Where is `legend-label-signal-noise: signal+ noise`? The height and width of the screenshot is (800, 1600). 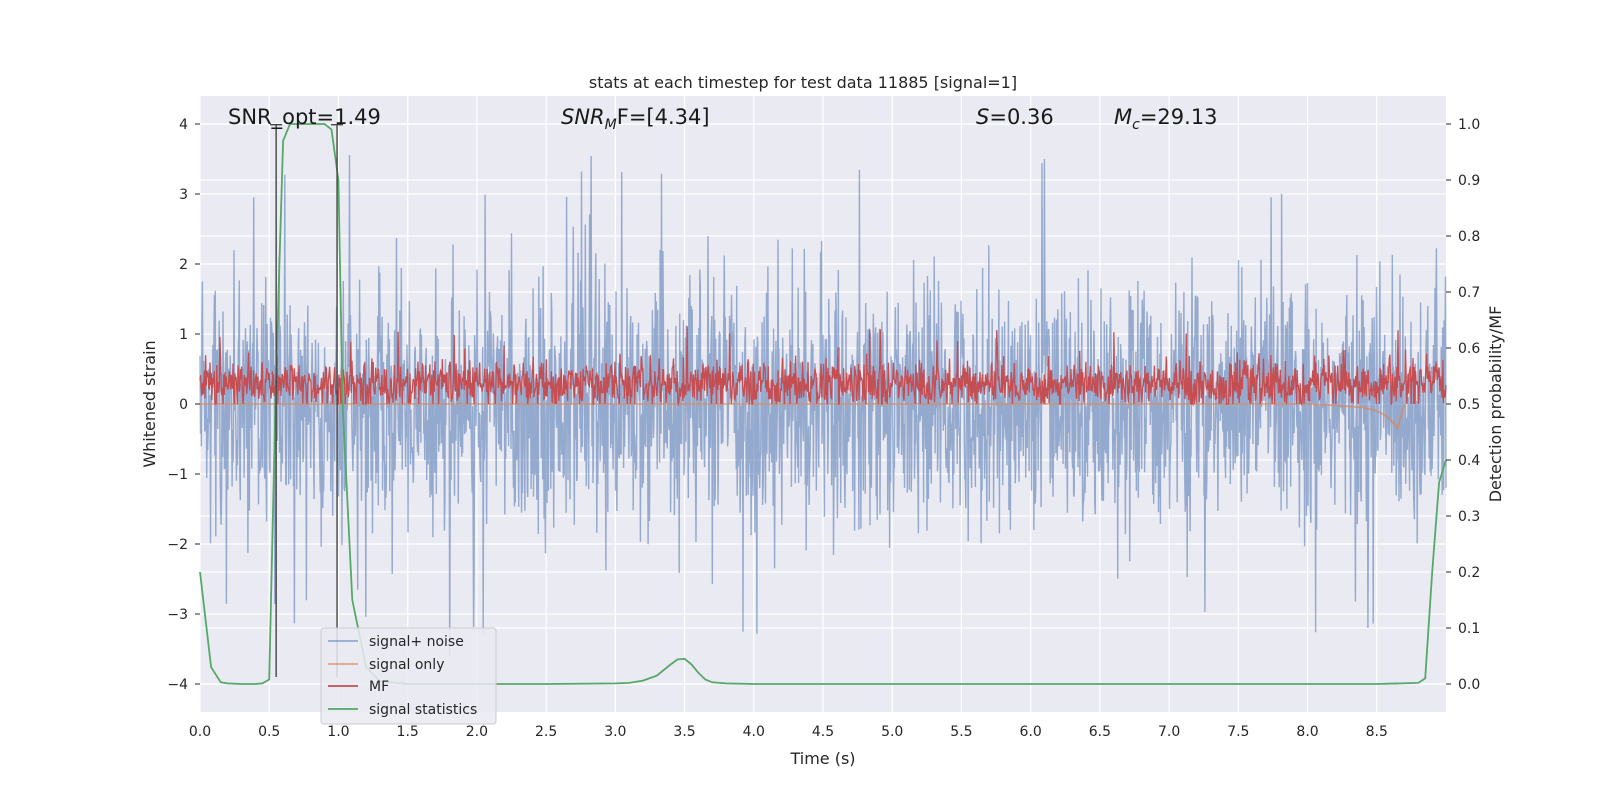 legend-label-signal-noise: signal+ noise is located at coordinates (416, 642).